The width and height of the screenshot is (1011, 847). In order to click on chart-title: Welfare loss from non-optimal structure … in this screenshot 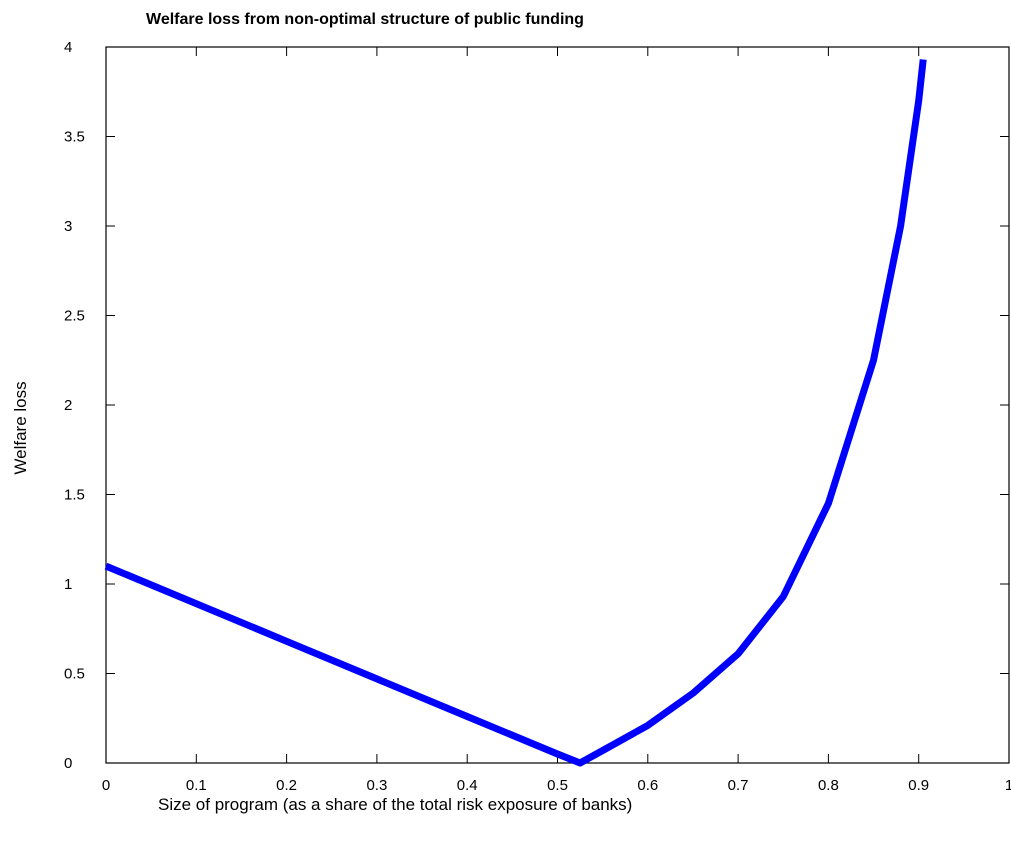, I will do `click(365, 19)`.